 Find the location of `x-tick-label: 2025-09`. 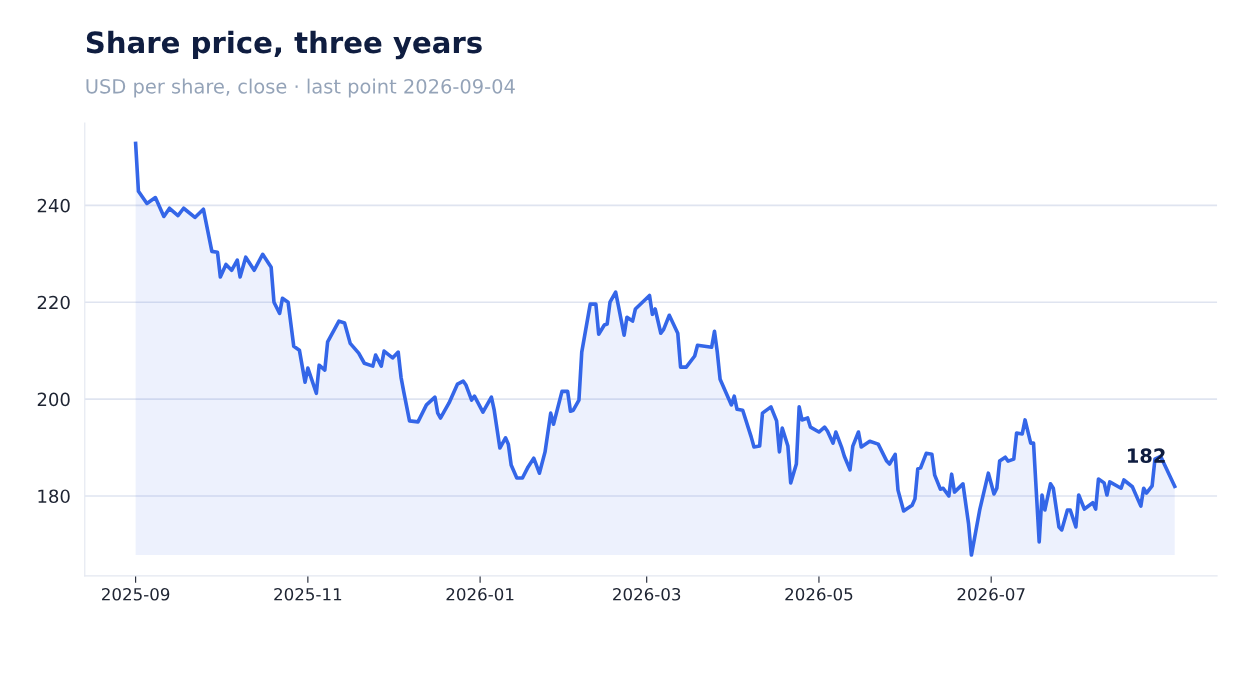

x-tick-label: 2025-09 is located at coordinates (136, 594).